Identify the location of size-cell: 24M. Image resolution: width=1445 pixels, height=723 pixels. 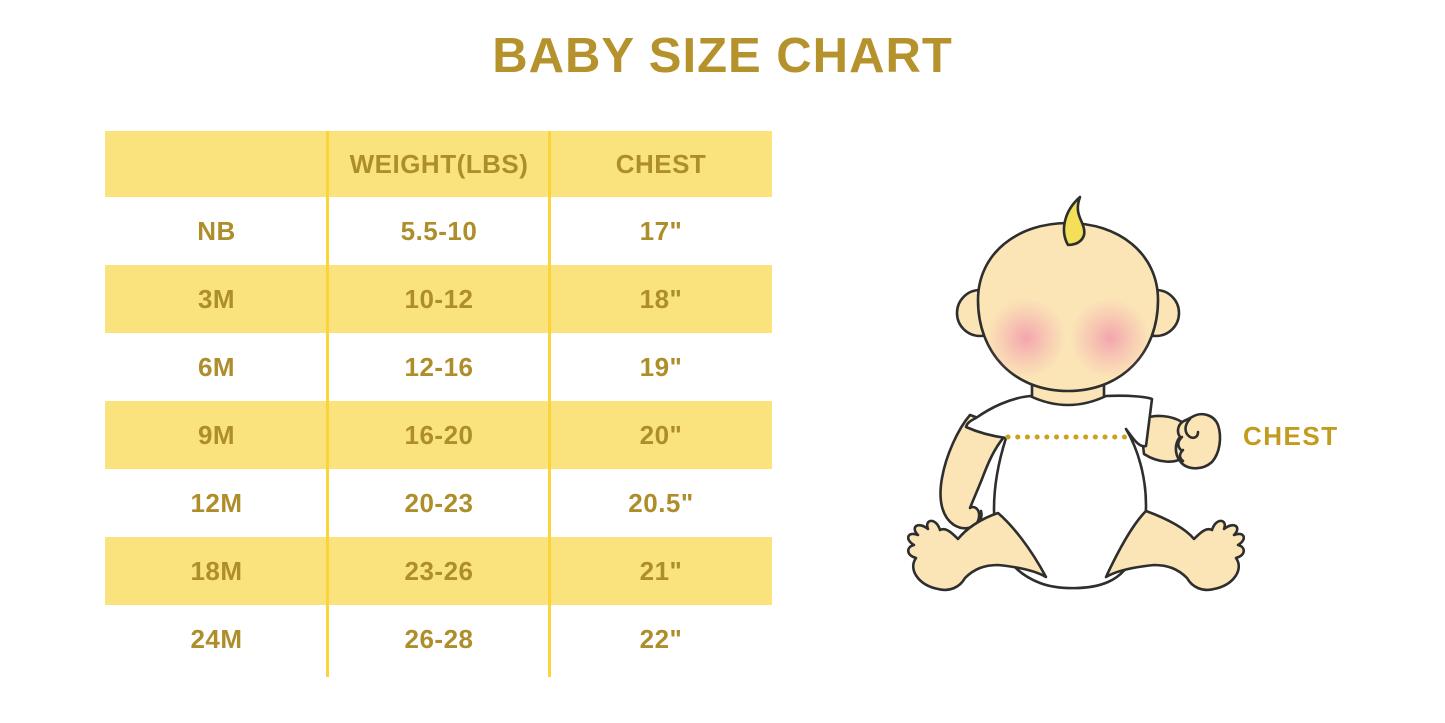
(216, 638).